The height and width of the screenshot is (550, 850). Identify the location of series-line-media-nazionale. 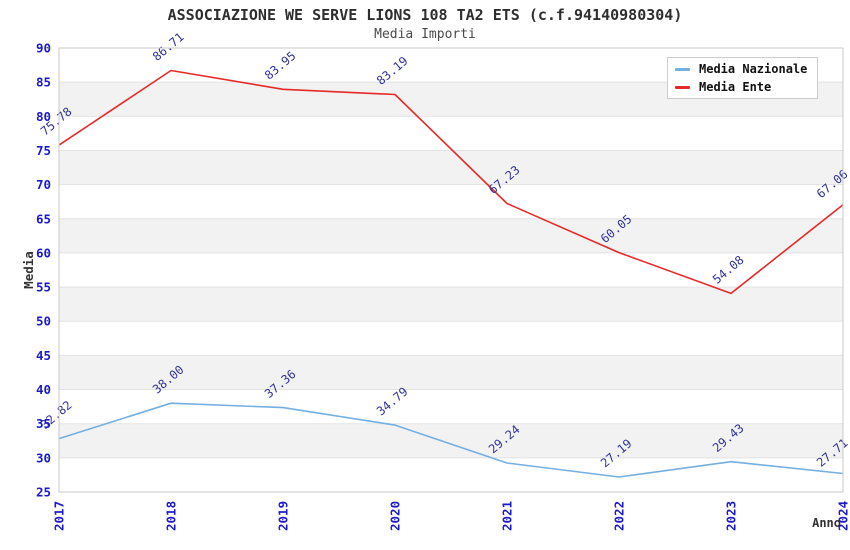
(451, 440).